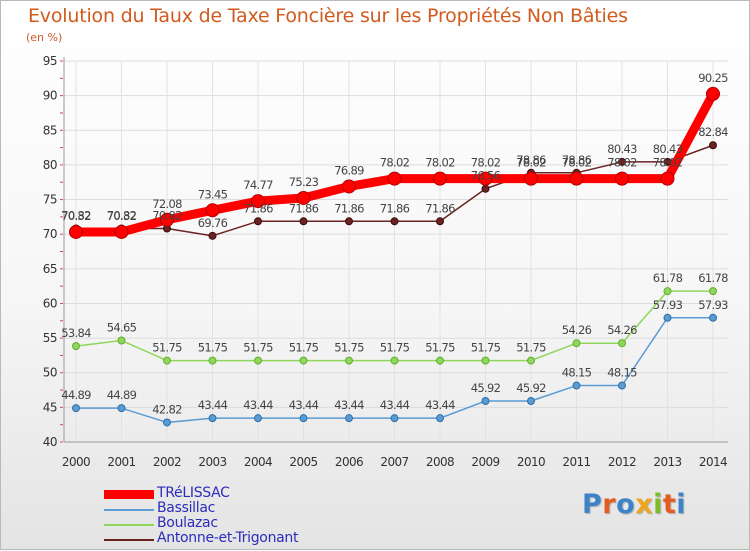 The height and width of the screenshot is (551, 750). I want to click on data-label-trelissac: 74.77, so click(258, 185).